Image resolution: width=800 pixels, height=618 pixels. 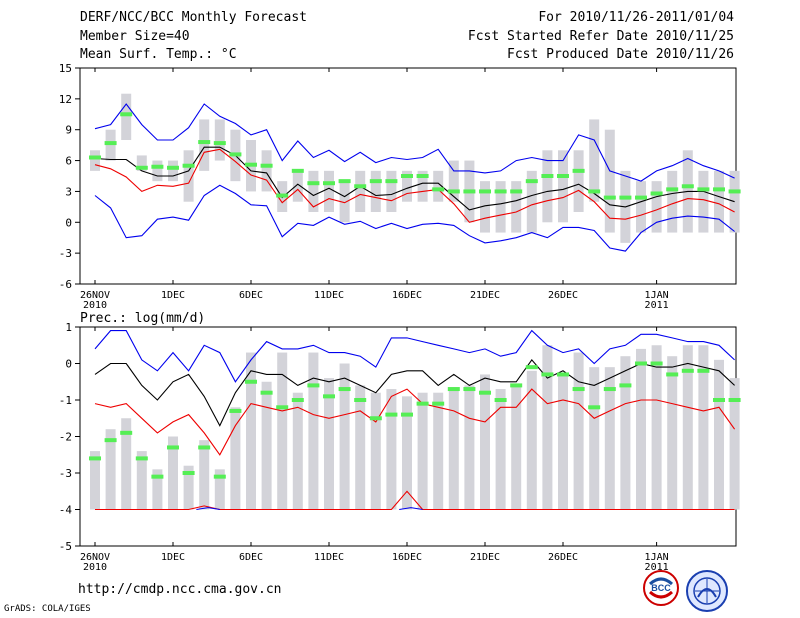 What do you see at coordinates (95, 305) in the screenshot?
I see `temp-xtick-year: 2010` at bounding box center [95, 305].